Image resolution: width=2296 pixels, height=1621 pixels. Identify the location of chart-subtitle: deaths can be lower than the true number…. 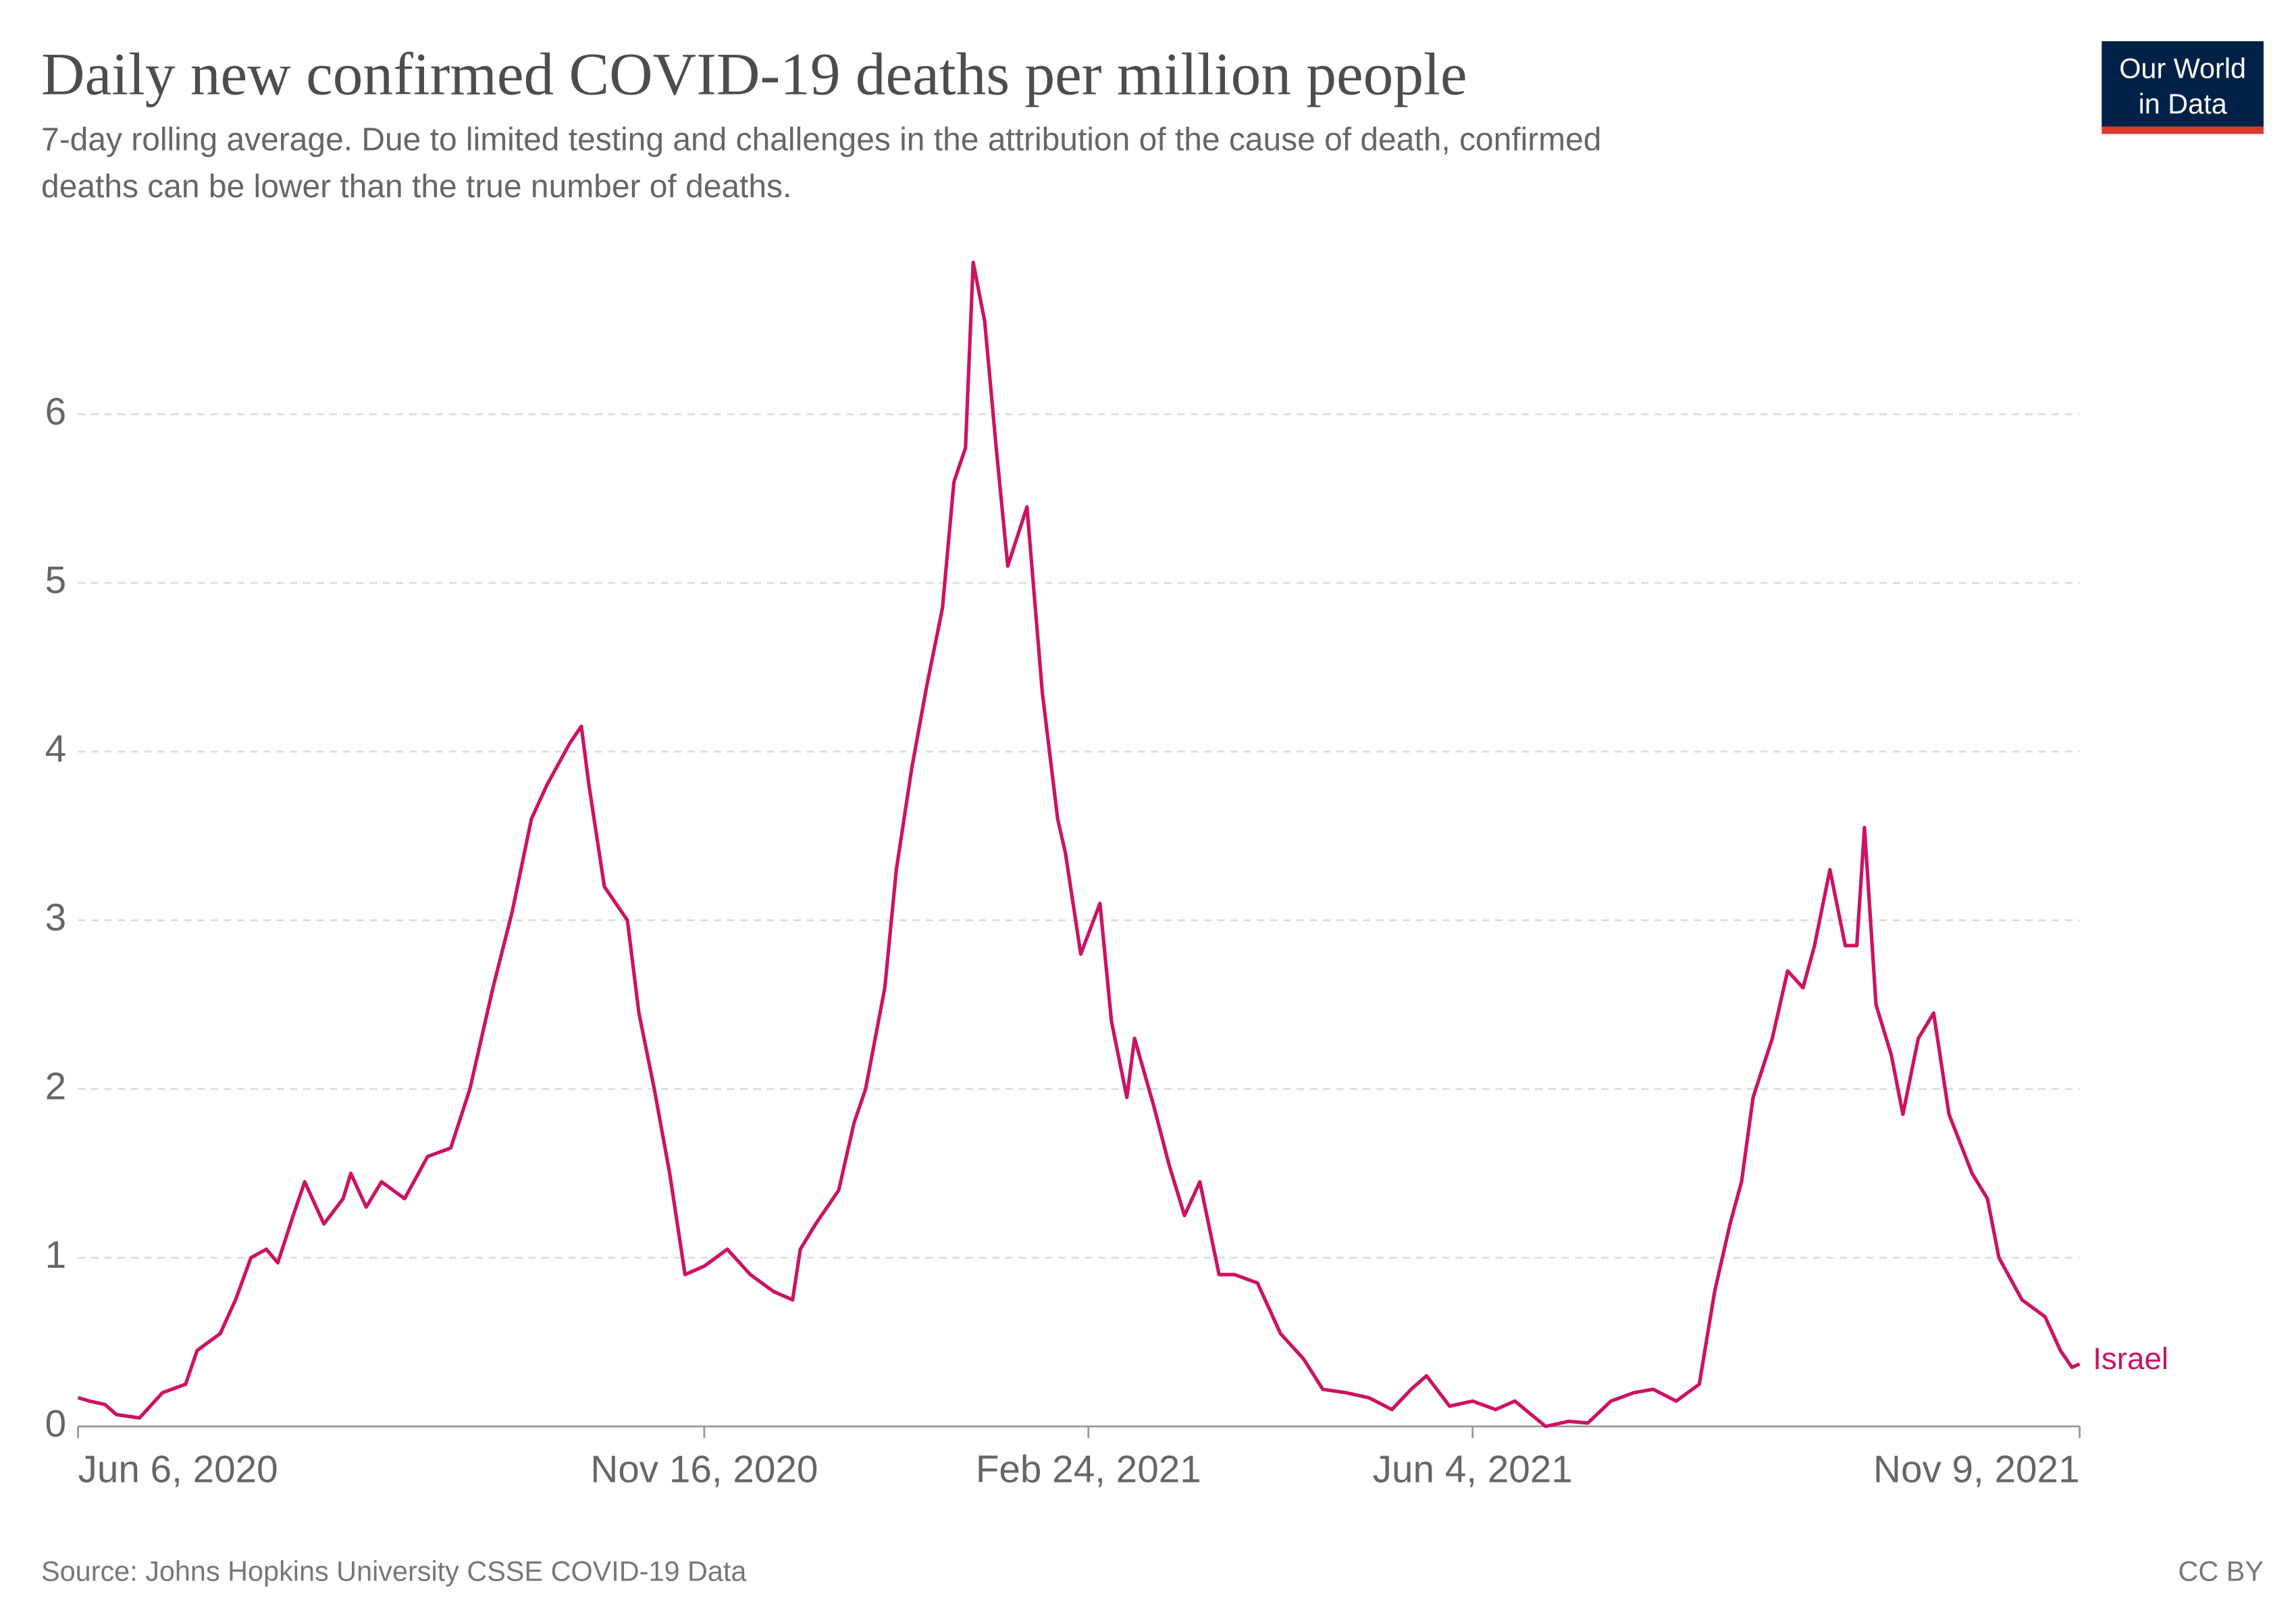
(416, 187).